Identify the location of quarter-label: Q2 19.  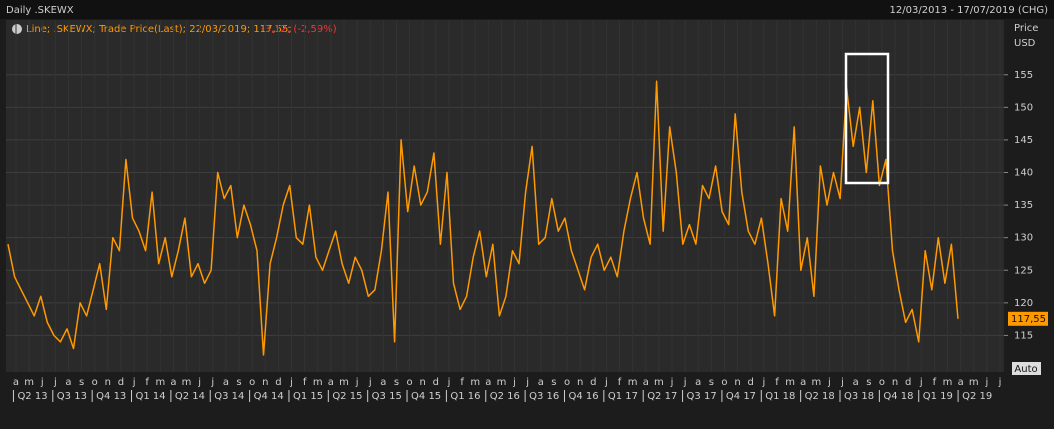
(977, 396).